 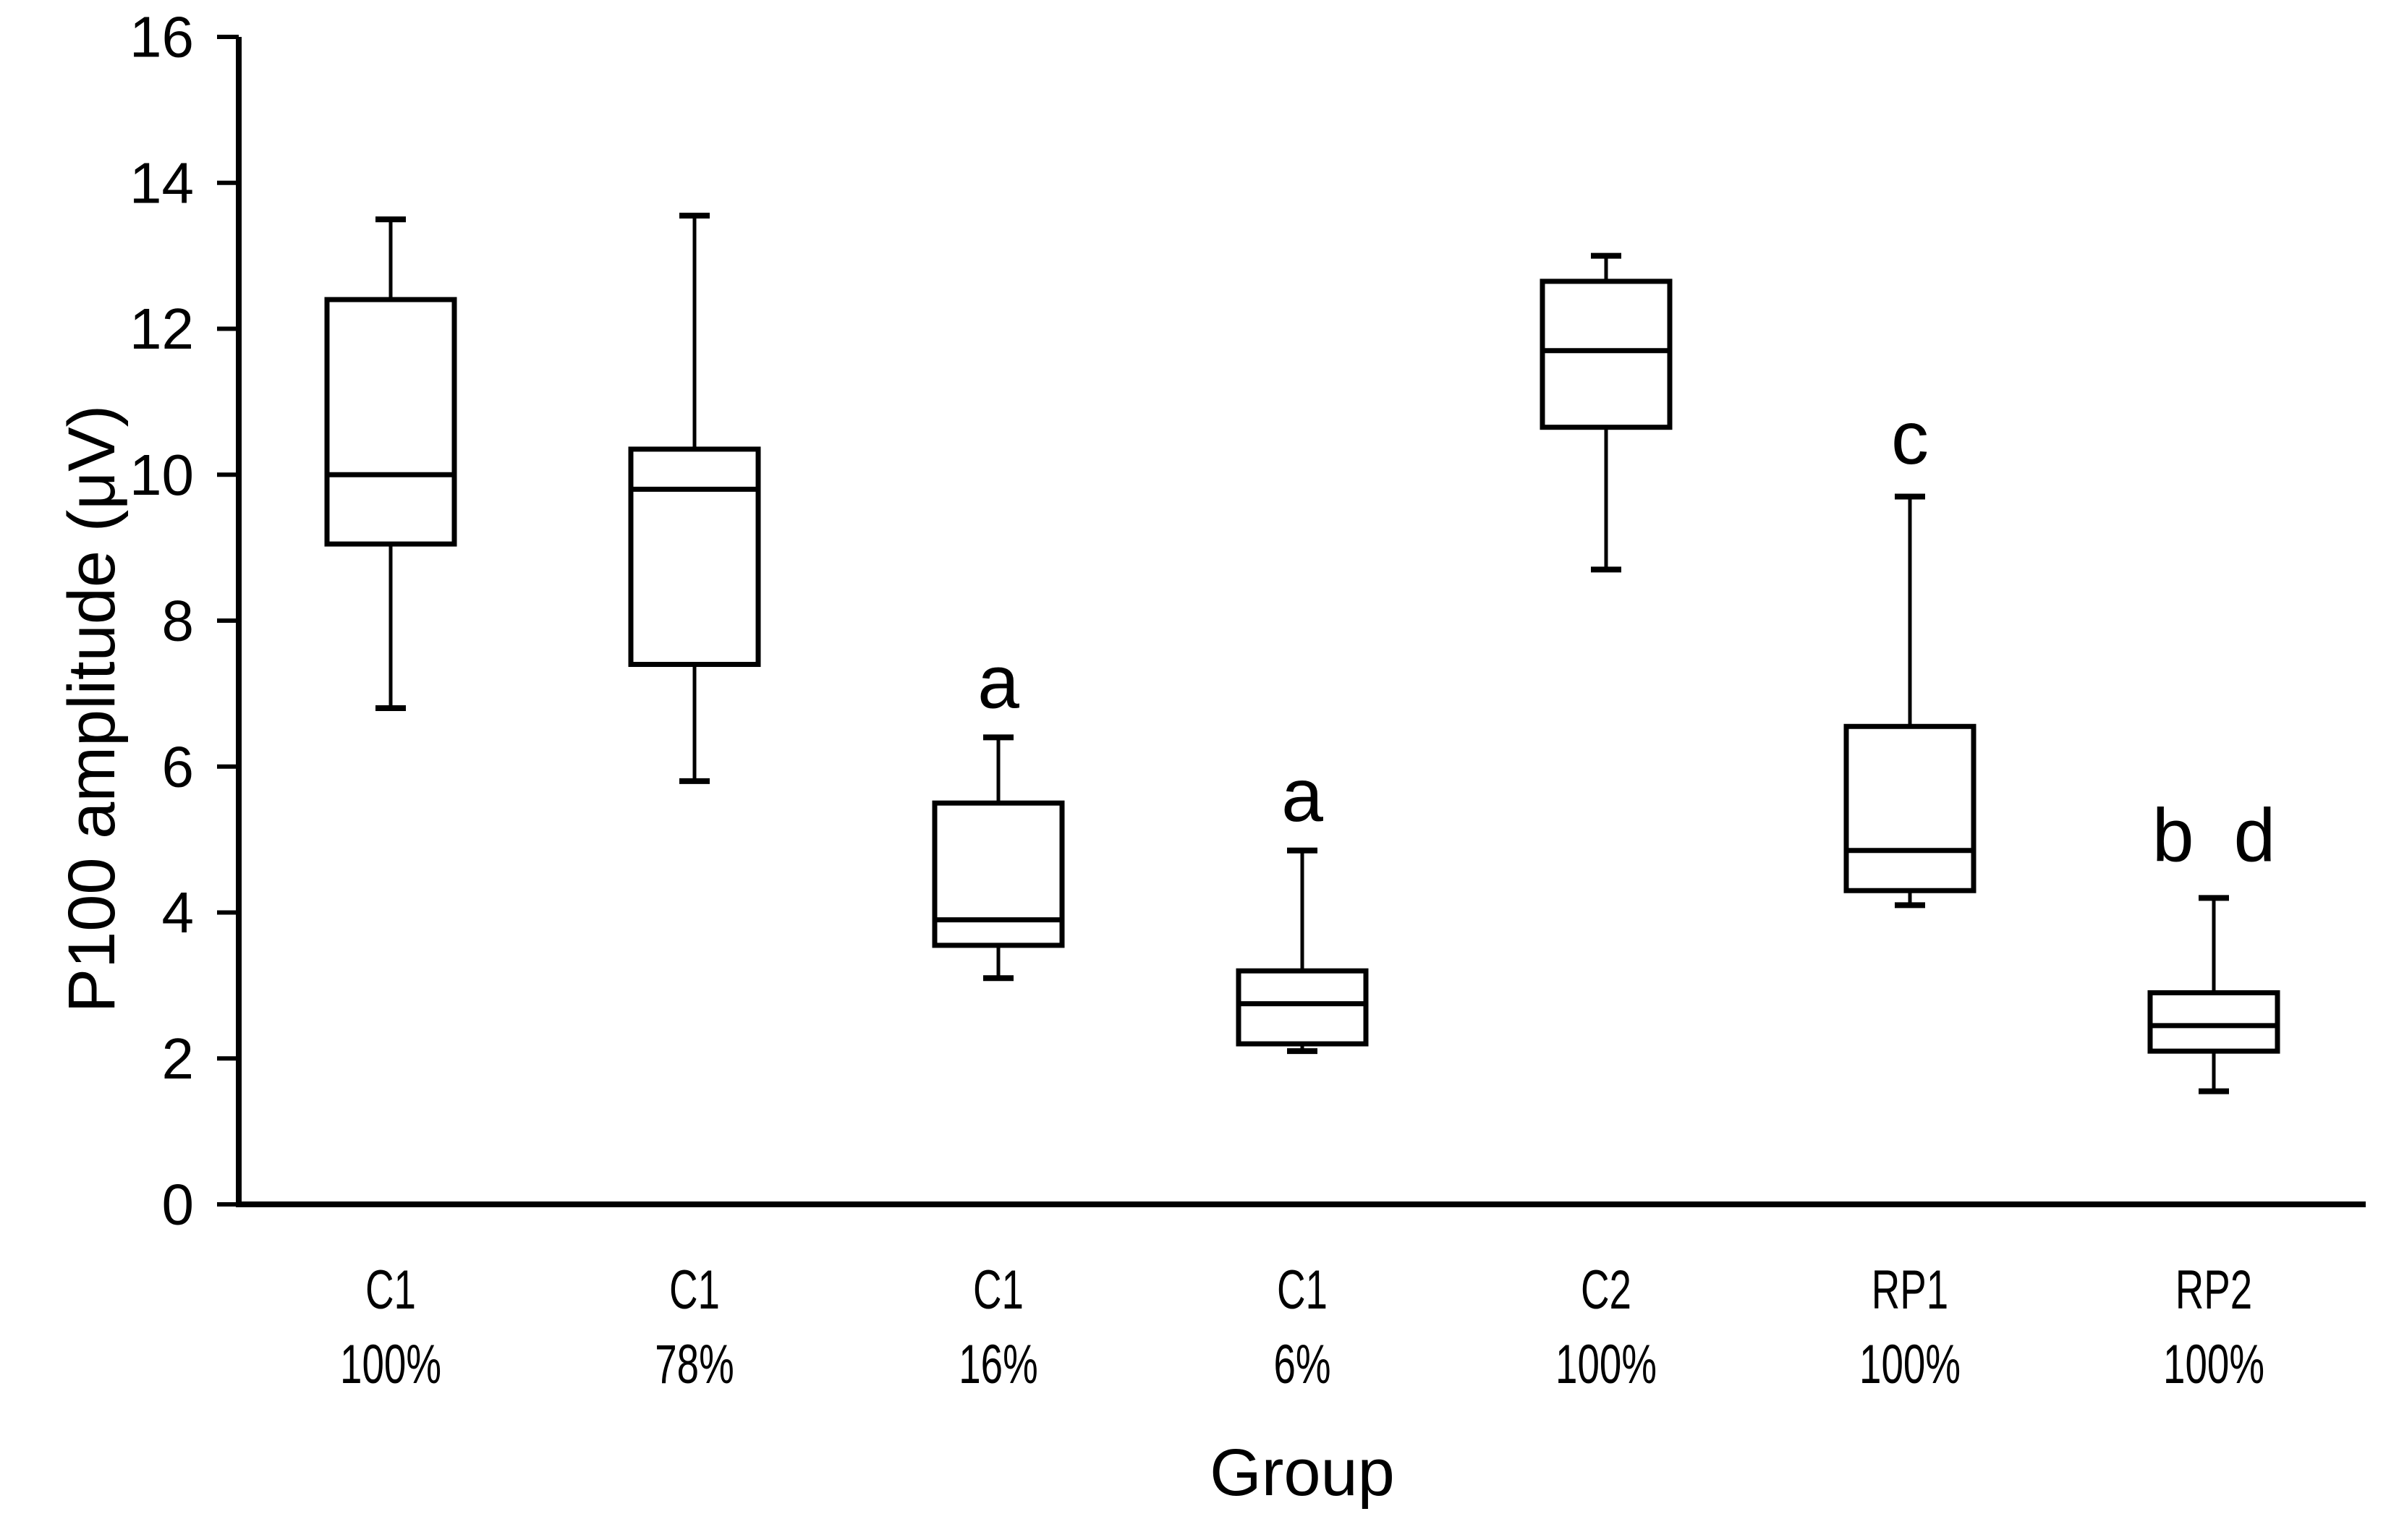 I want to click on y-tick-label: 2, so click(x=178, y=1058).